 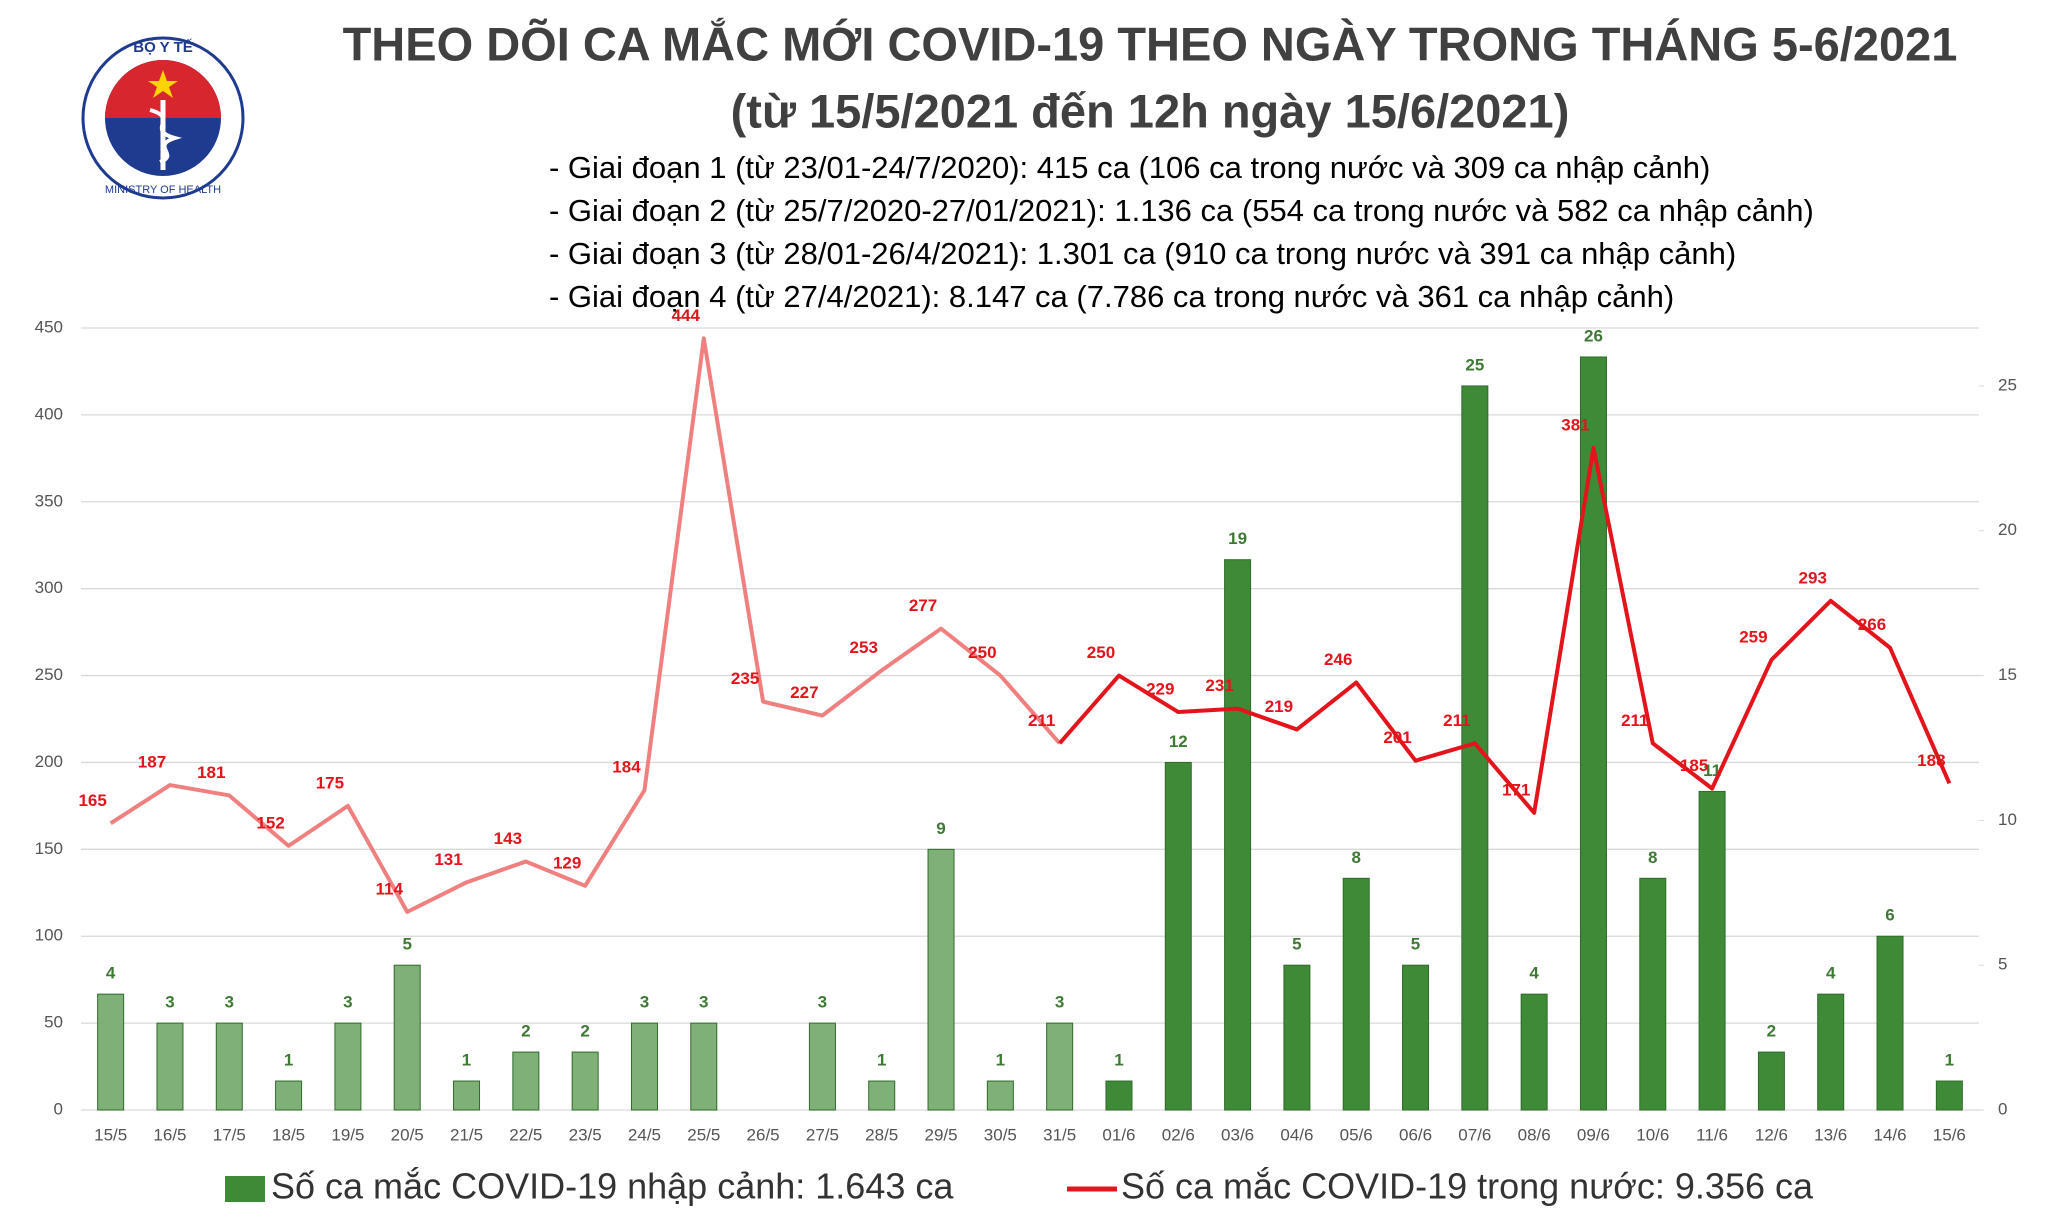 I want to click on line-value-label: 229, so click(x=1160, y=689).